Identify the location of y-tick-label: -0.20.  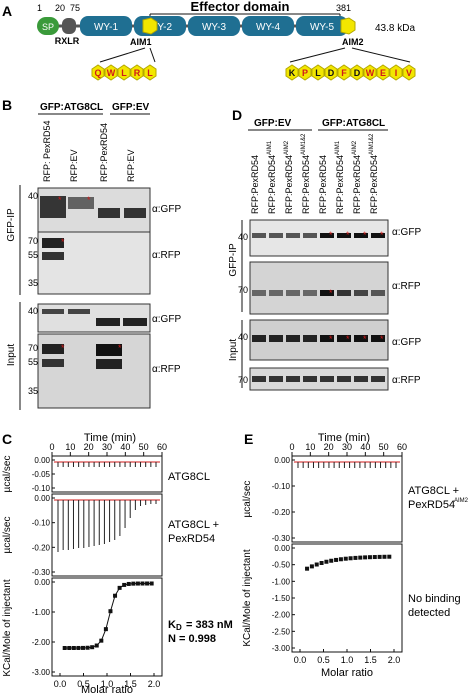
(281, 512).